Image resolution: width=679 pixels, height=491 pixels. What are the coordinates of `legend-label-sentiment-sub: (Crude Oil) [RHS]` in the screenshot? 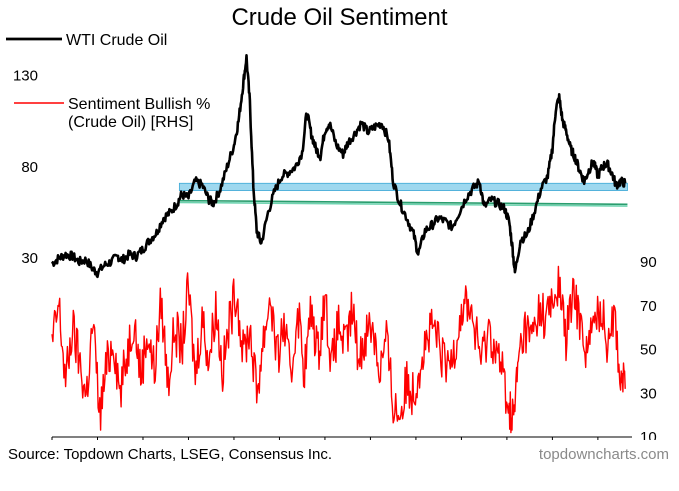 It's located at (130, 122).